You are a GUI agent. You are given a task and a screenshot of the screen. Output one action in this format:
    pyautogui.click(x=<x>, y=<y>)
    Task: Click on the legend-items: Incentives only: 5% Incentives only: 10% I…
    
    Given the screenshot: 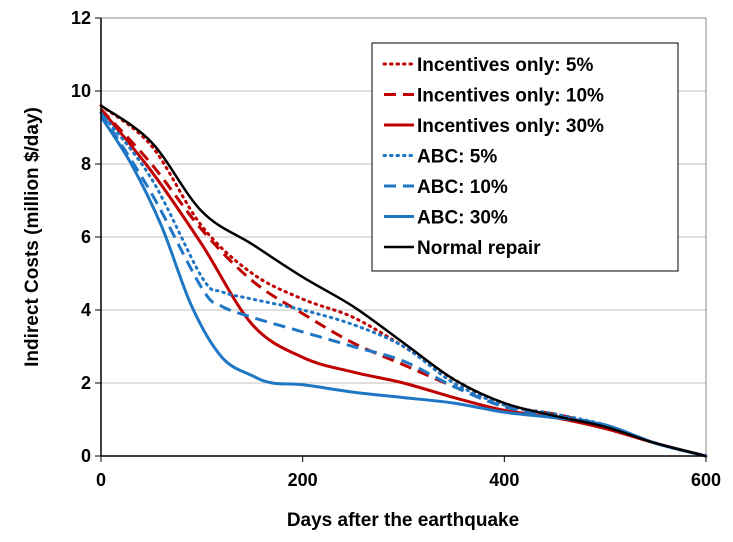 What is the action you would take?
    pyautogui.click(x=493, y=157)
    